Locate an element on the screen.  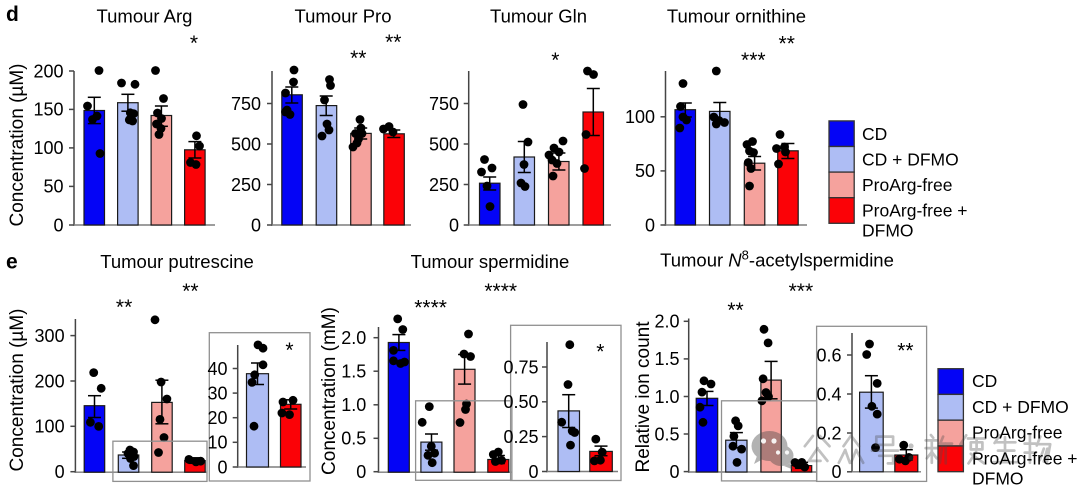
svg-text: 300 is located at coordinates (50, 336).